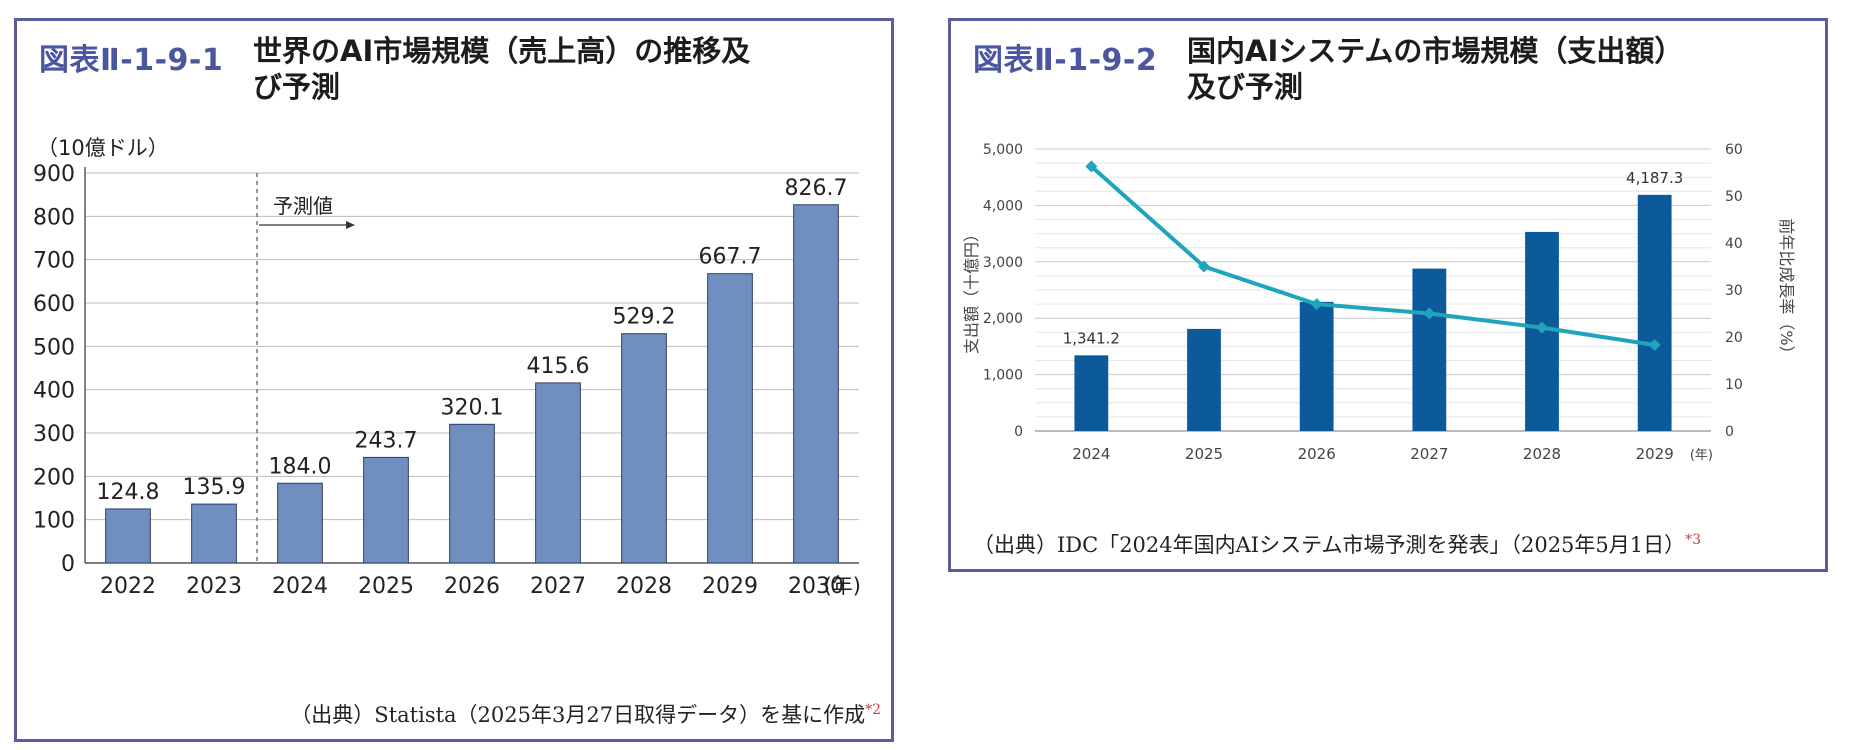  What do you see at coordinates (54, 347) in the screenshot?
I see `y-tick-label: 500` at bounding box center [54, 347].